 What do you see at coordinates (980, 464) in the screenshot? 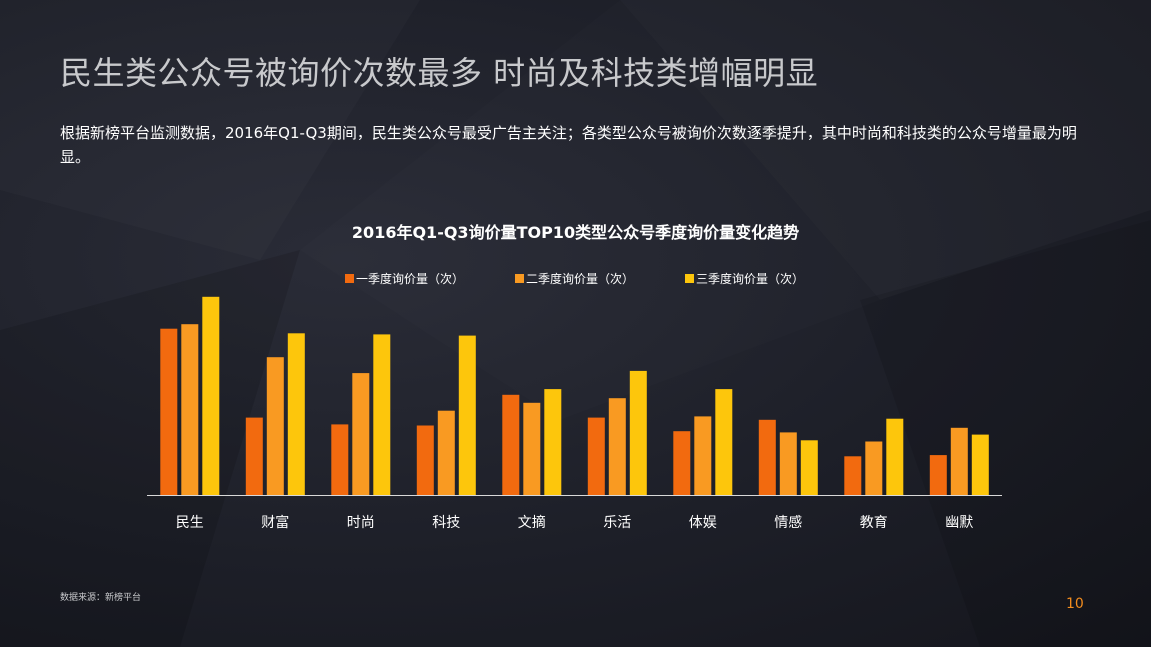
I see `bar-幽默-q3` at bounding box center [980, 464].